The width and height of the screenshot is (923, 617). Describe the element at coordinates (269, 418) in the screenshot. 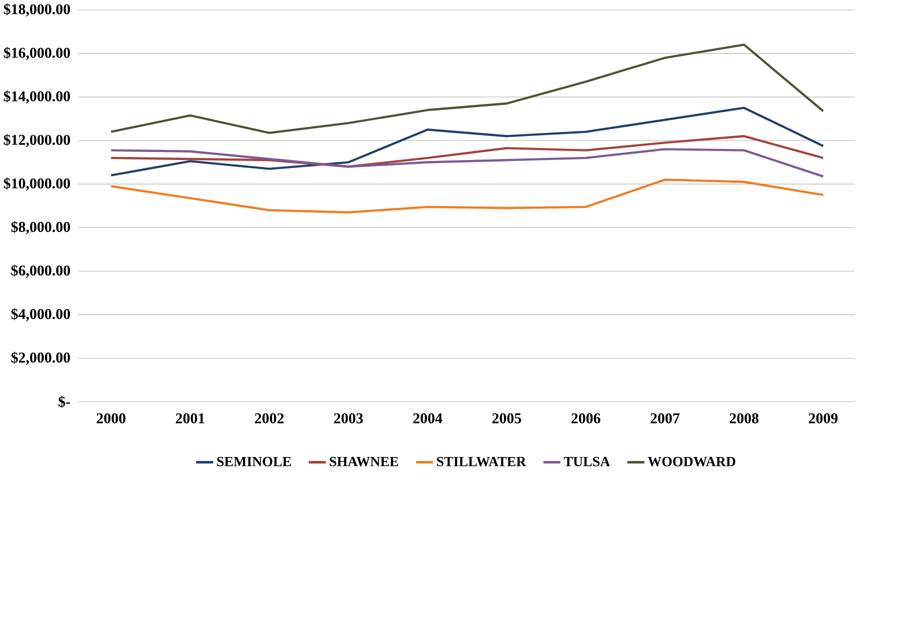

I see `x-tick-label: 2002` at that location.